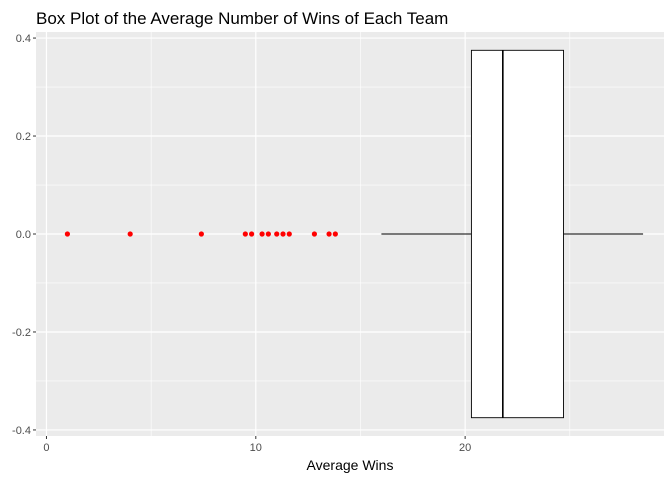 Image resolution: width=672 pixels, height=480 pixels. What do you see at coordinates (46, 448) in the screenshot?
I see `x-tick-label: 0` at bounding box center [46, 448].